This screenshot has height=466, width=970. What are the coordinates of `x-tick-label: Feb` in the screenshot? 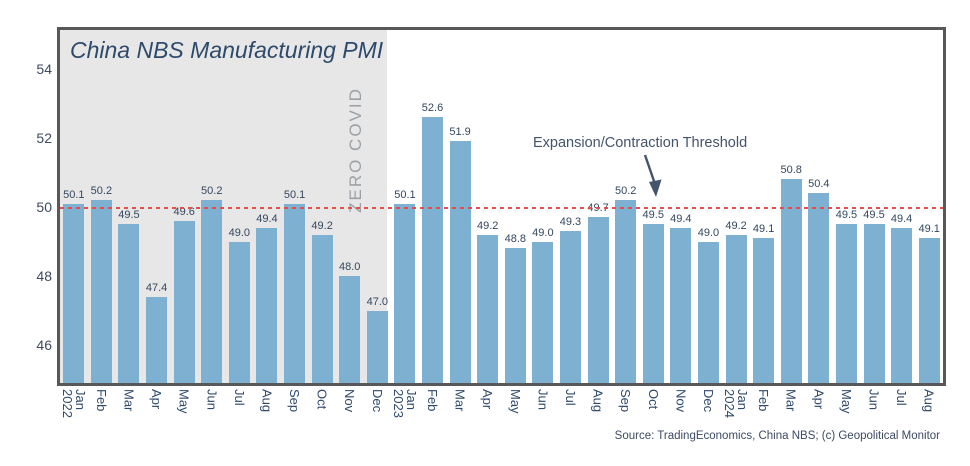 It's located at (101, 400).